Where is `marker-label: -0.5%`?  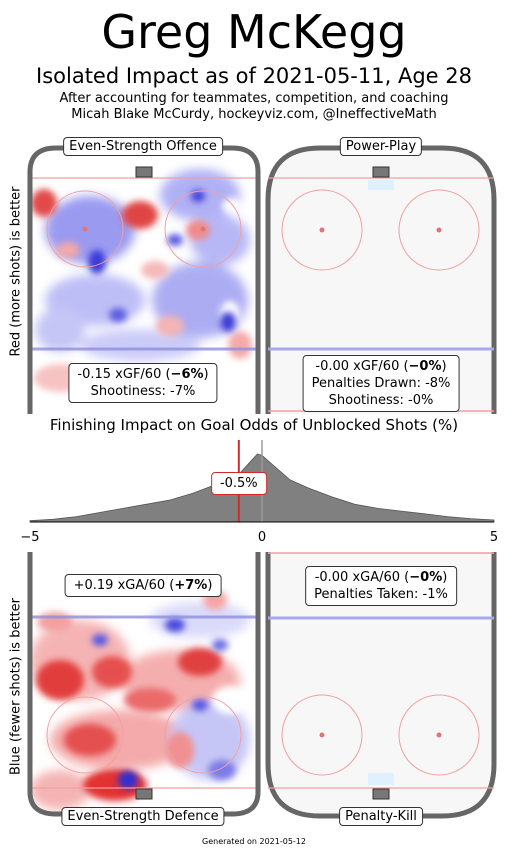 marker-label: -0.5% is located at coordinates (238, 483).